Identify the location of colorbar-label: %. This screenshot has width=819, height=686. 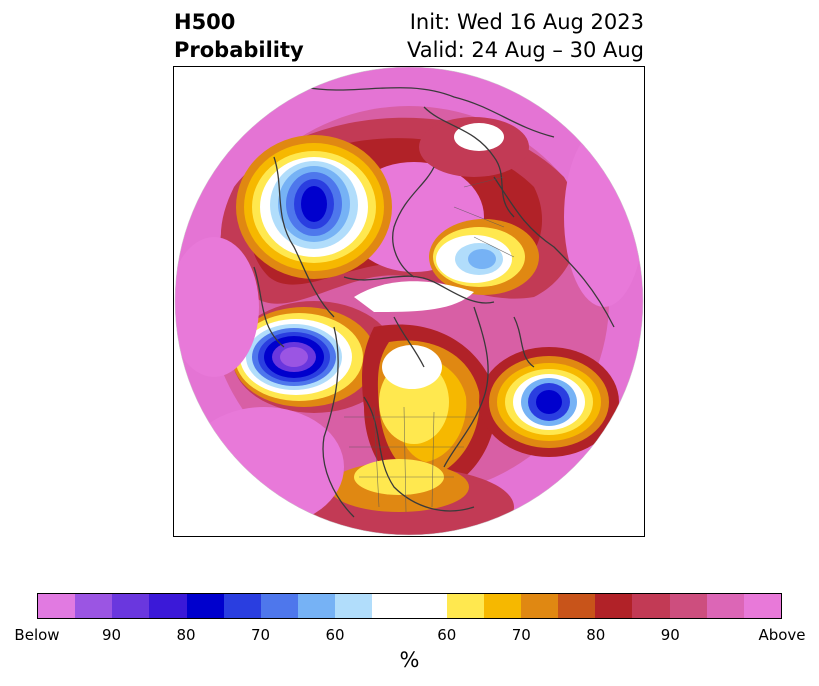
(409, 660).